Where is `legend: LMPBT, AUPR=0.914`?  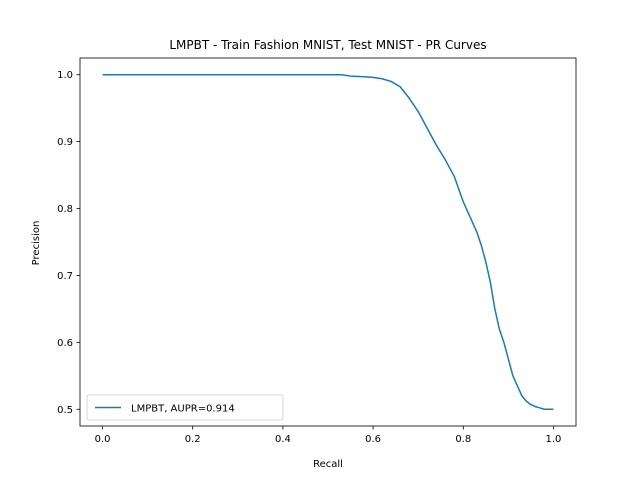
legend: LMPBT, AUPR=0.914 is located at coordinates (185, 407).